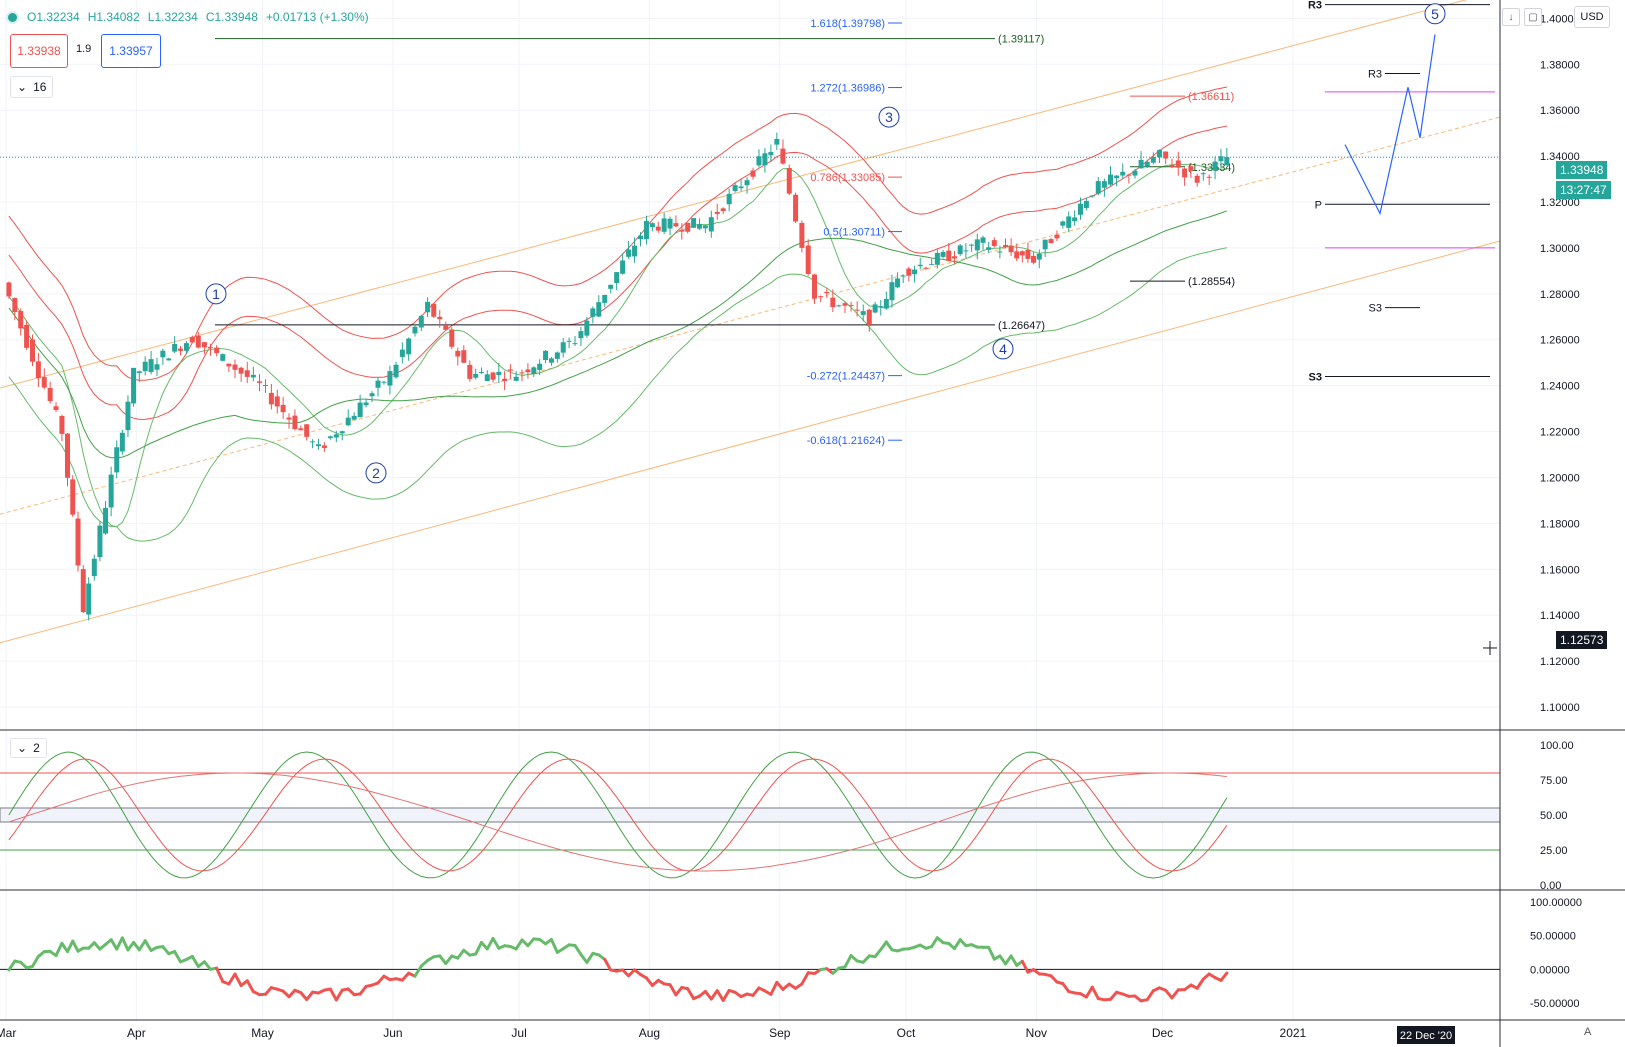 The width and height of the screenshot is (1625, 1047). What do you see at coordinates (1511, 17) in the screenshot?
I see `arrow-down-icon: ↓` at bounding box center [1511, 17].